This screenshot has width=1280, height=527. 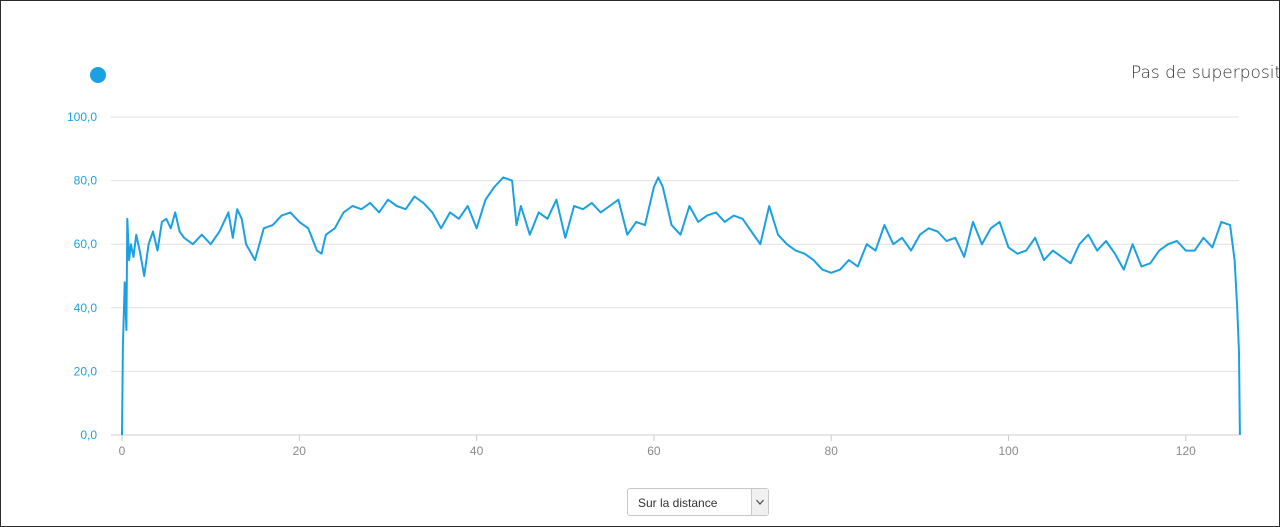 I want to click on y-tick-label: 60,0, so click(x=86, y=244).